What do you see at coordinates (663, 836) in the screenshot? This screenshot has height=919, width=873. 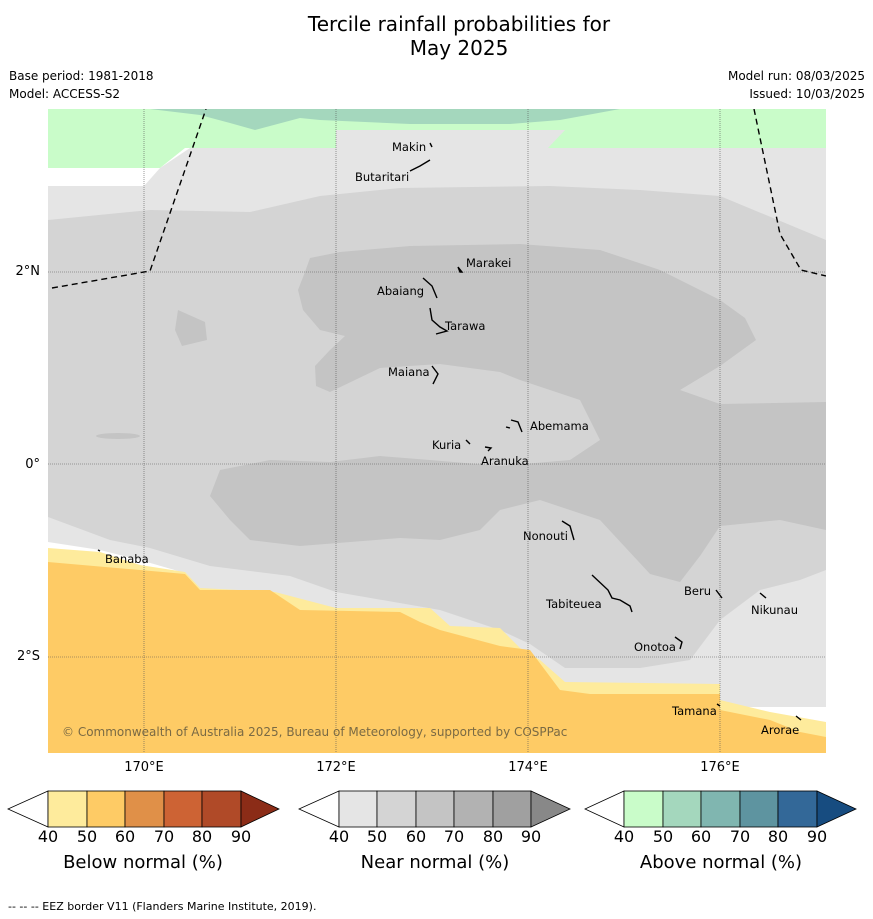 I see `cb-above-tick: 50` at bounding box center [663, 836].